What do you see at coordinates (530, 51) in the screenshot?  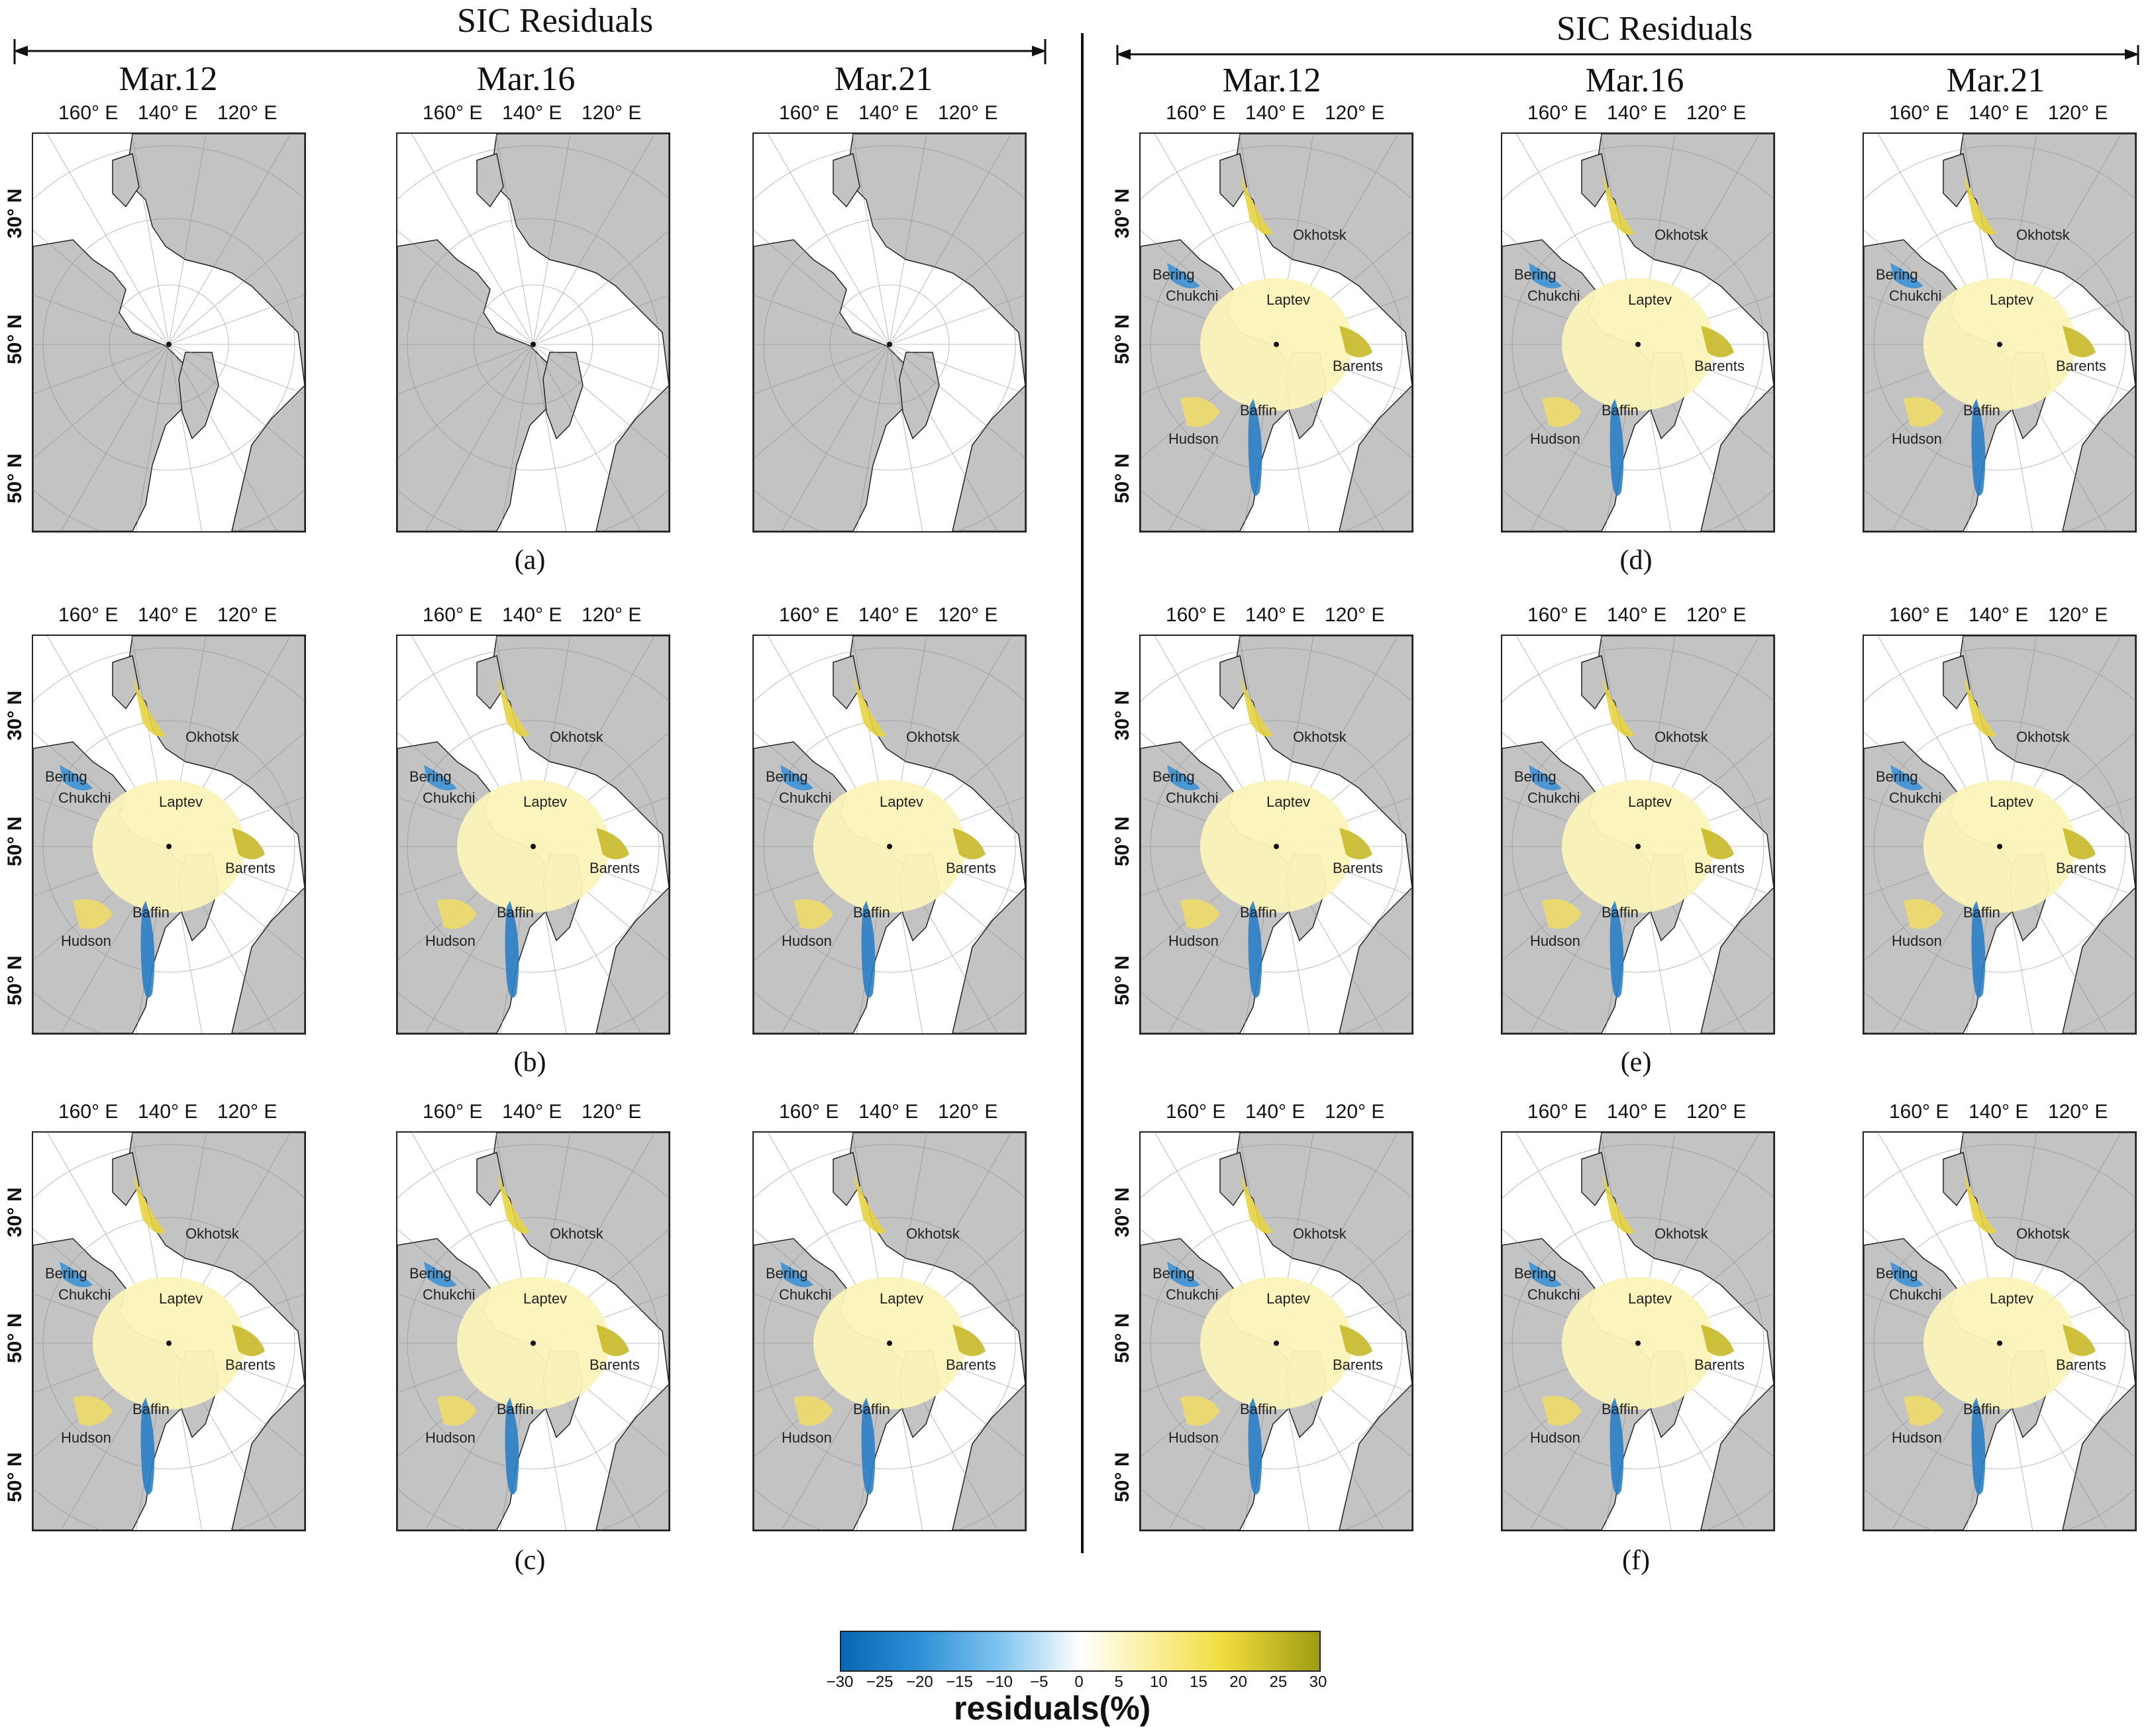 I see `left-span-arrow` at bounding box center [530, 51].